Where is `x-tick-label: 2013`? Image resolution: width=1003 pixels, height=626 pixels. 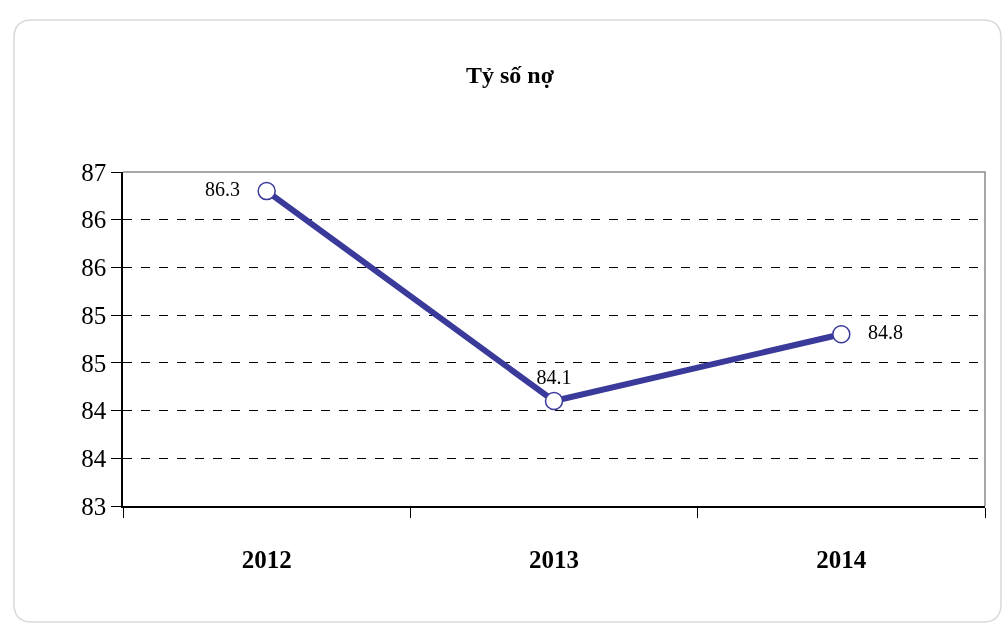
x-tick-label: 2013 is located at coordinates (554, 559).